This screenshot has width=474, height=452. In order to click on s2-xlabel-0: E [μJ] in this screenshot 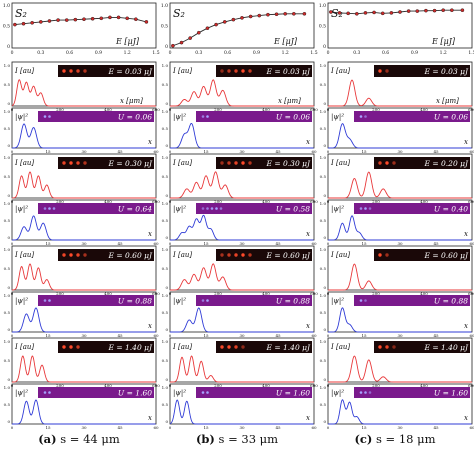, I will do `click(127, 41)`.